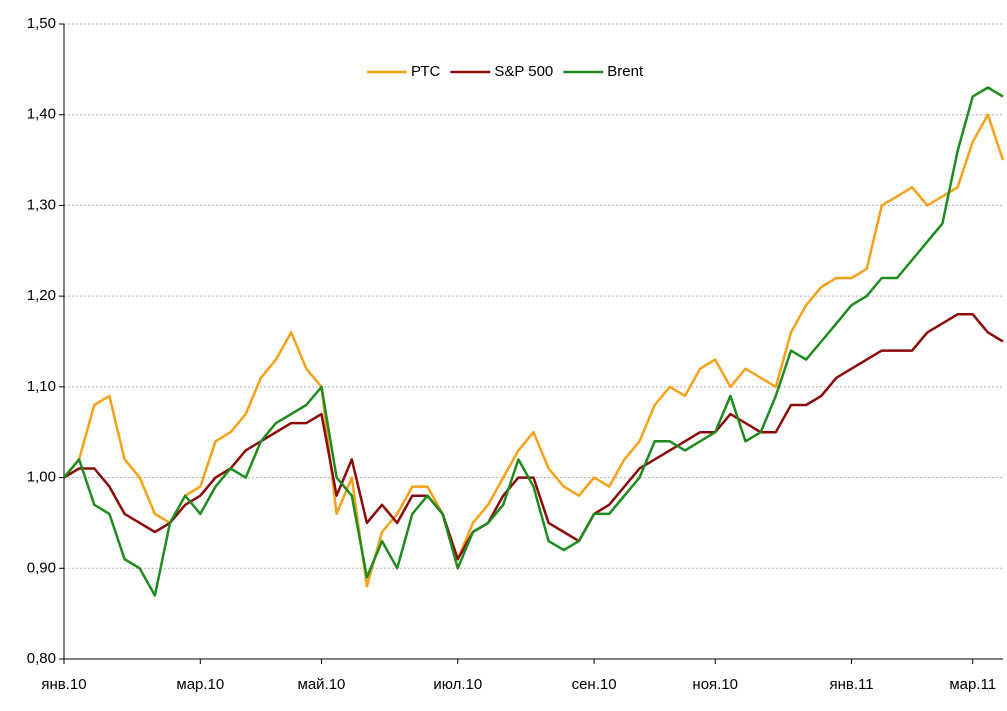  I want to click on legend-label: РТС, so click(425, 71).